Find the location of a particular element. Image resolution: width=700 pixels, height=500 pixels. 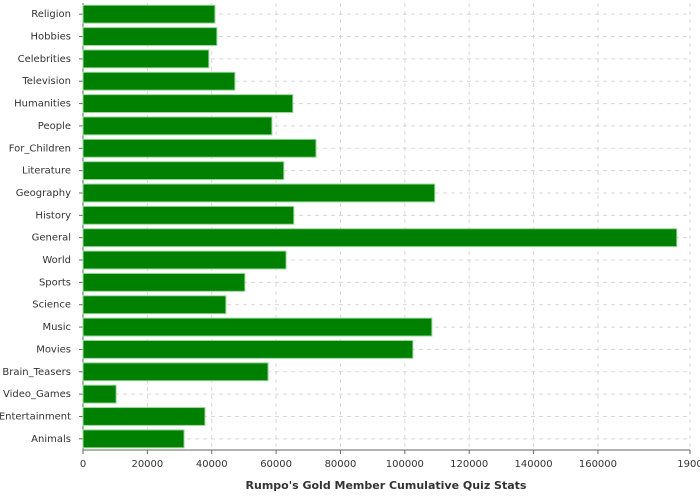

y-tick-label: Religion is located at coordinates (51, 14).